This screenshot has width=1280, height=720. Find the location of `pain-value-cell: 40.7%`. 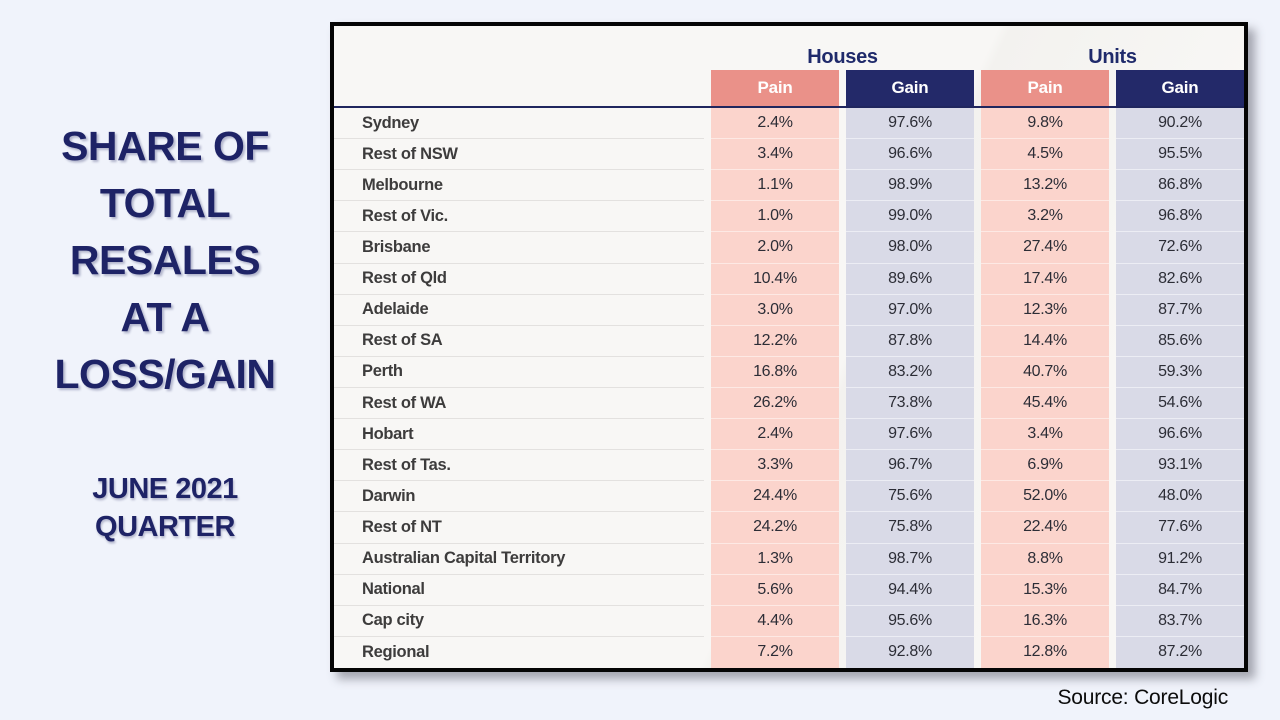

pain-value-cell: 40.7% is located at coordinates (1045, 372).